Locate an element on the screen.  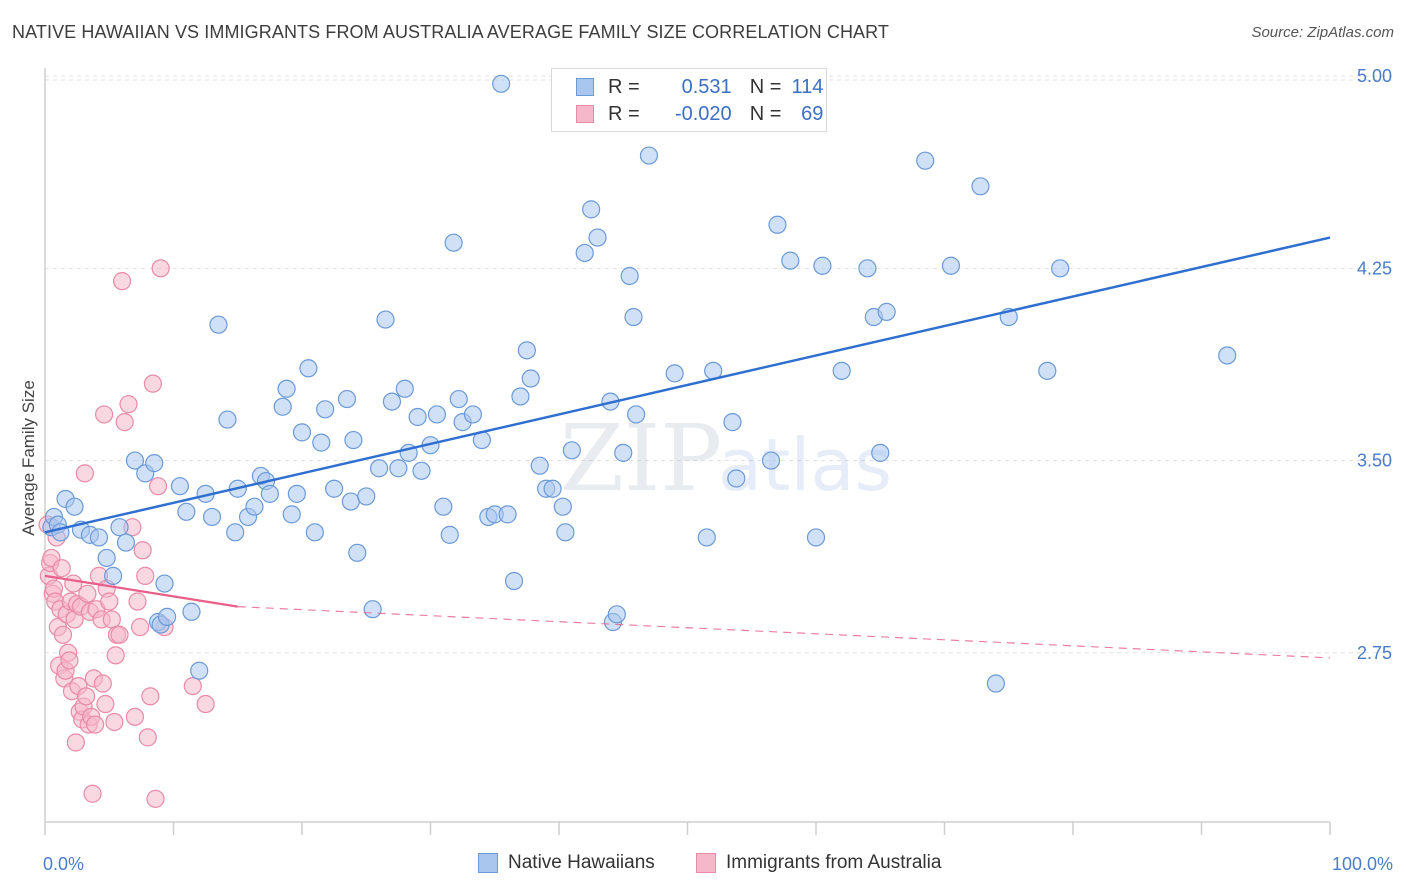
series-immigrants-from-australia is located at coordinates (126, 533).